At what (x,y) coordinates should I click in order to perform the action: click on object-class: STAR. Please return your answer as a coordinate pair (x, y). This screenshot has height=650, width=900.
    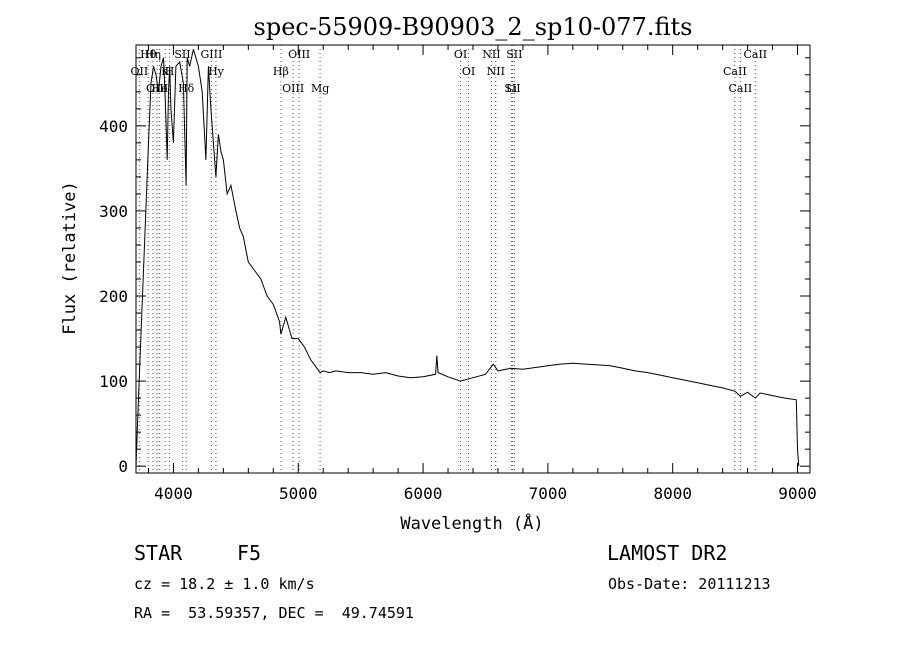
    Looking at the image, I should click on (158, 553).